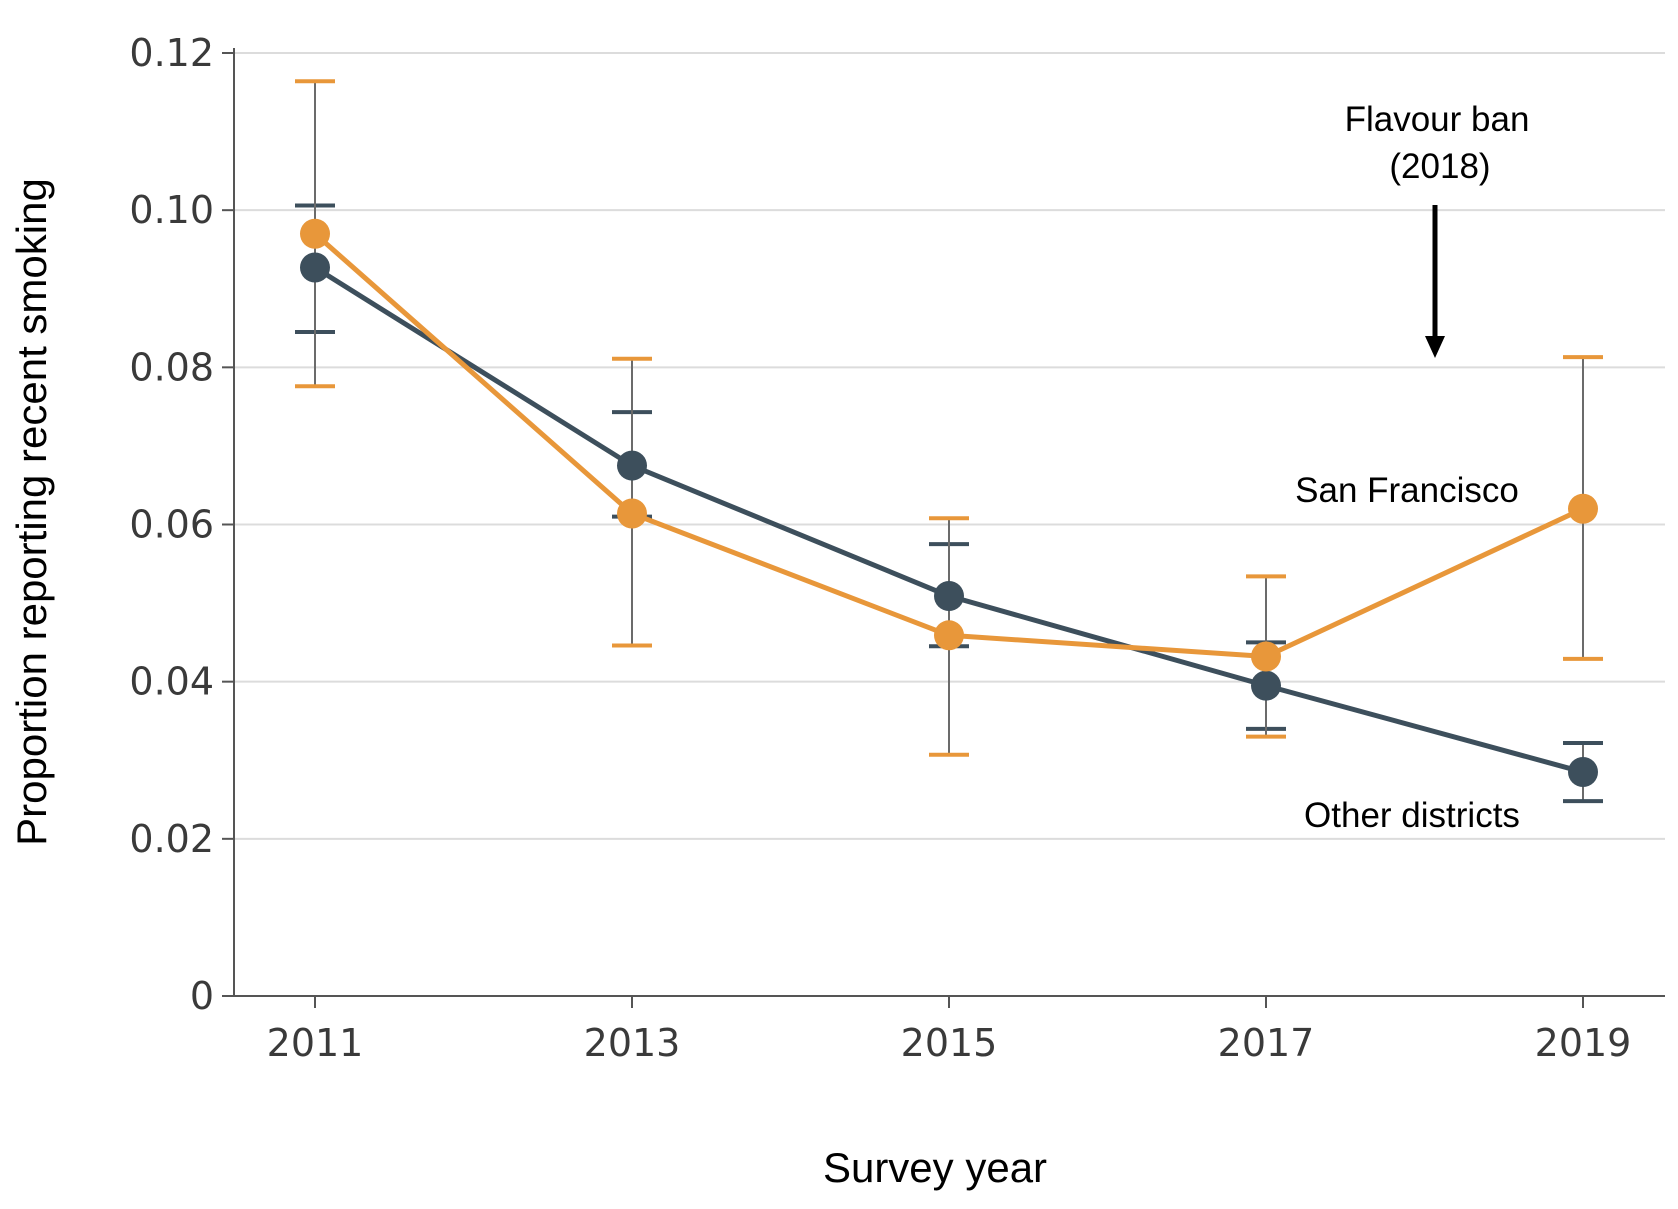 The height and width of the screenshot is (1209, 1678). What do you see at coordinates (1437, 119) in the screenshot?
I see `annotation-line-1: Flavour ban` at bounding box center [1437, 119].